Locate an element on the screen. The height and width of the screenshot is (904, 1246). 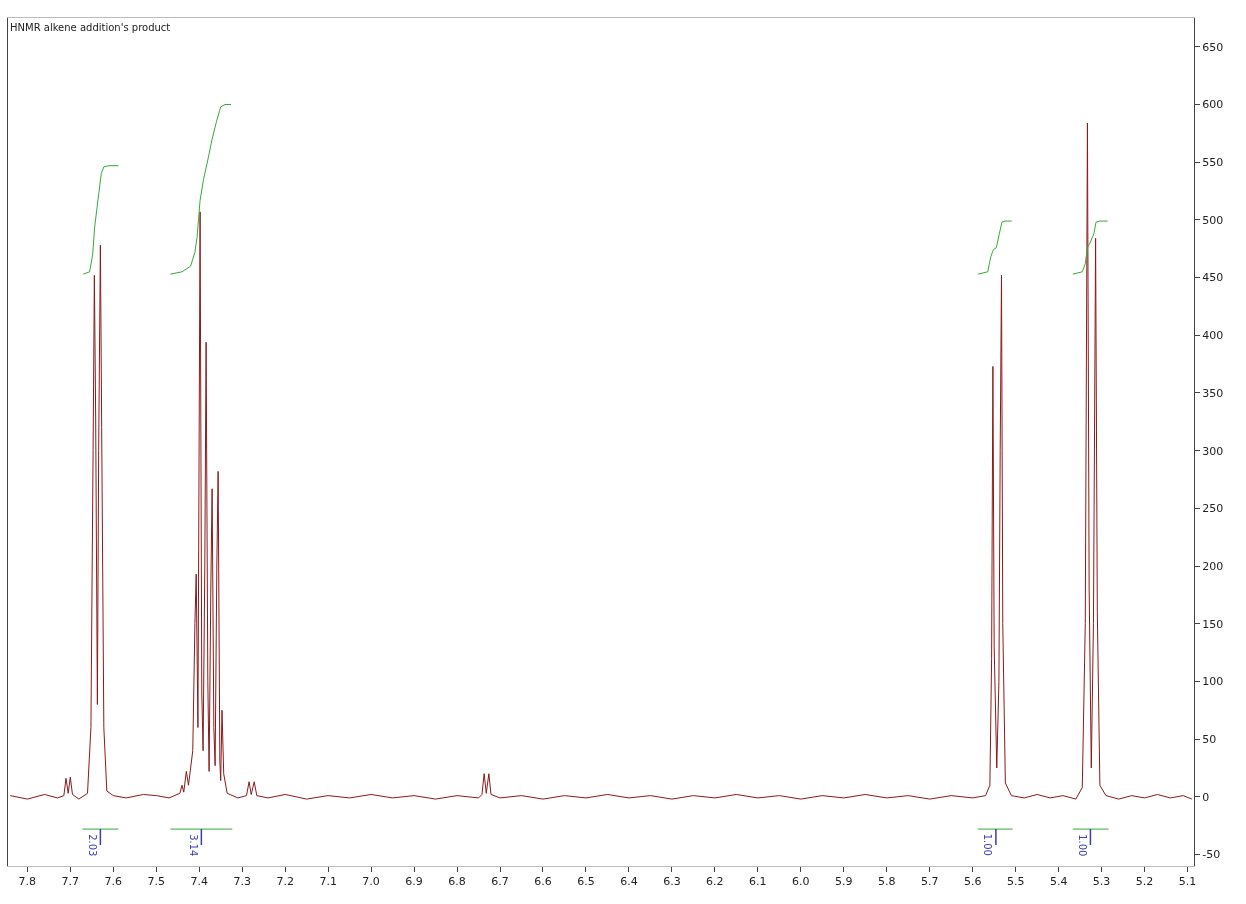
x-tick-label: 7.6 is located at coordinates (113, 882).